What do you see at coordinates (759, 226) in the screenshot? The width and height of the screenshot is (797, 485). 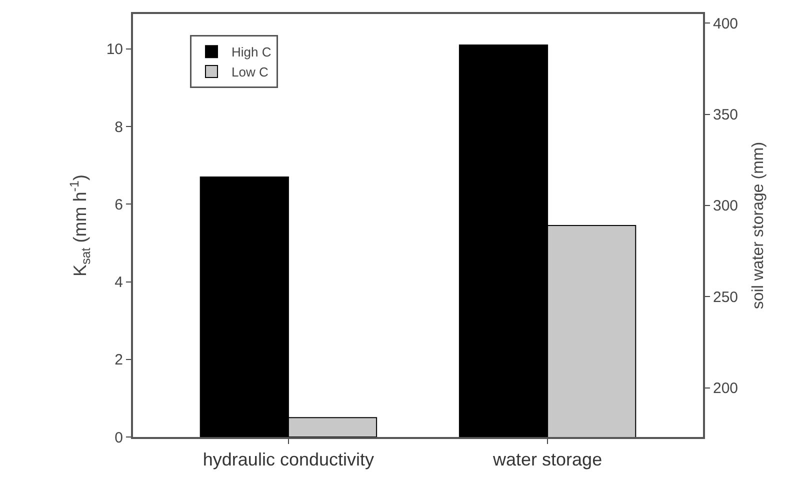 I see `y2-axis-title: soil water storage (mm)` at bounding box center [759, 226].